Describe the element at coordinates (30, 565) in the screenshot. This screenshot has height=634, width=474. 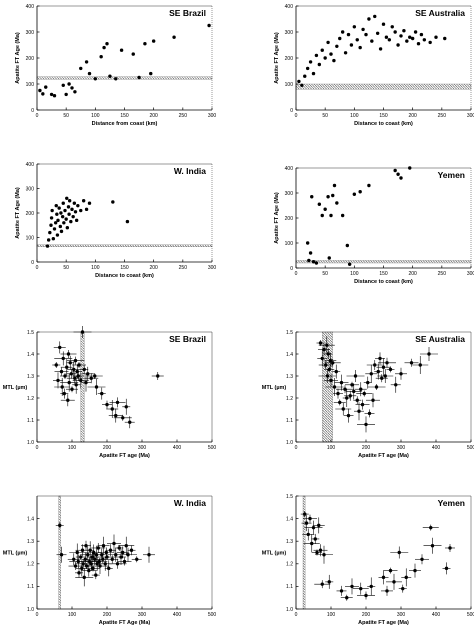
I see `y-tick-label: 1.2` at that location.